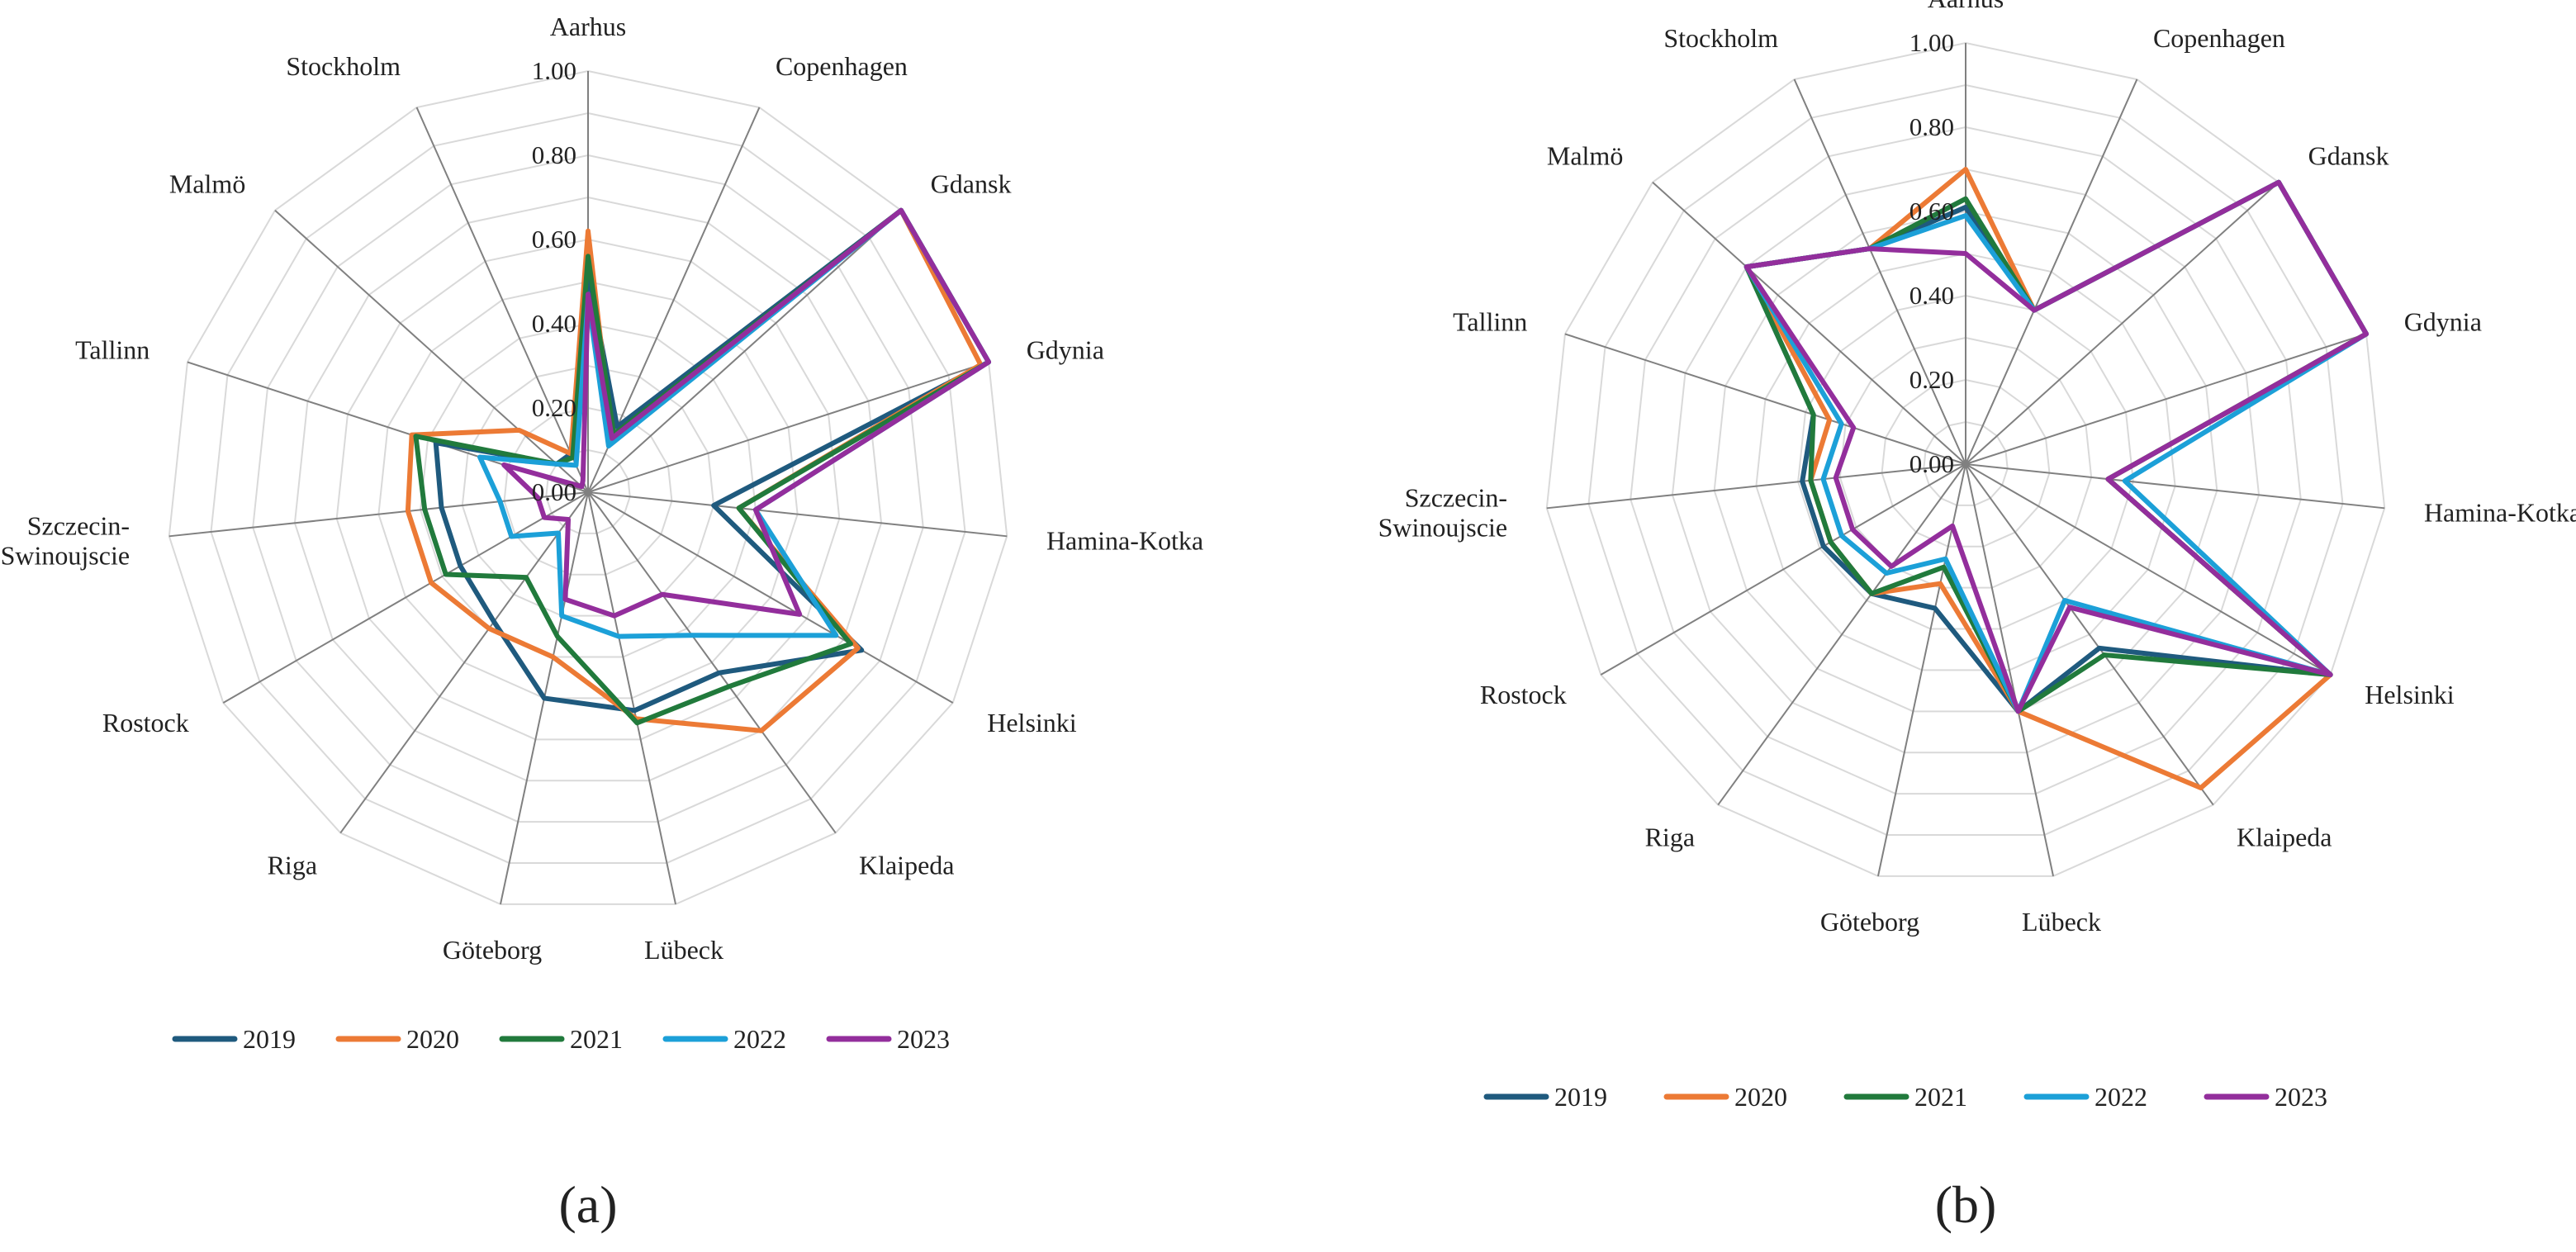 The width and height of the screenshot is (2576, 1252). Describe the element at coordinates (1966, 1204) in the screenshot. I see `panel-label: (b)` at that location.